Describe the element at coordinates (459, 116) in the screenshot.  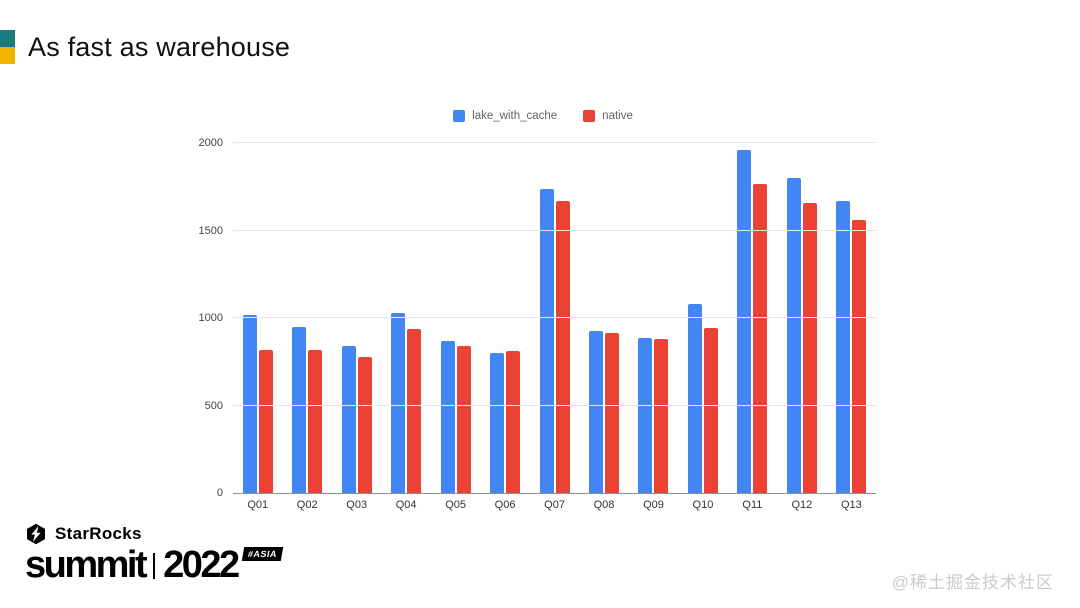
I see `legend-swatch-lake_with_cache` at that location.